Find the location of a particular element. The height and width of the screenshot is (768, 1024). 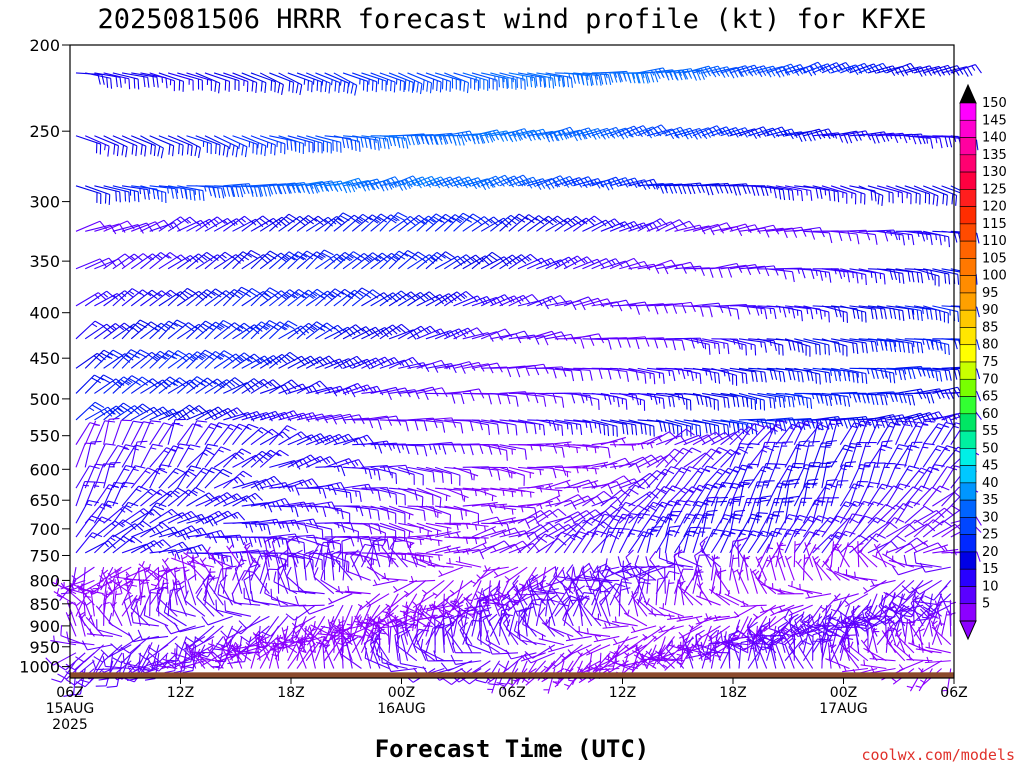

colorbar-label: 35 is located at coordinates (990, 500).